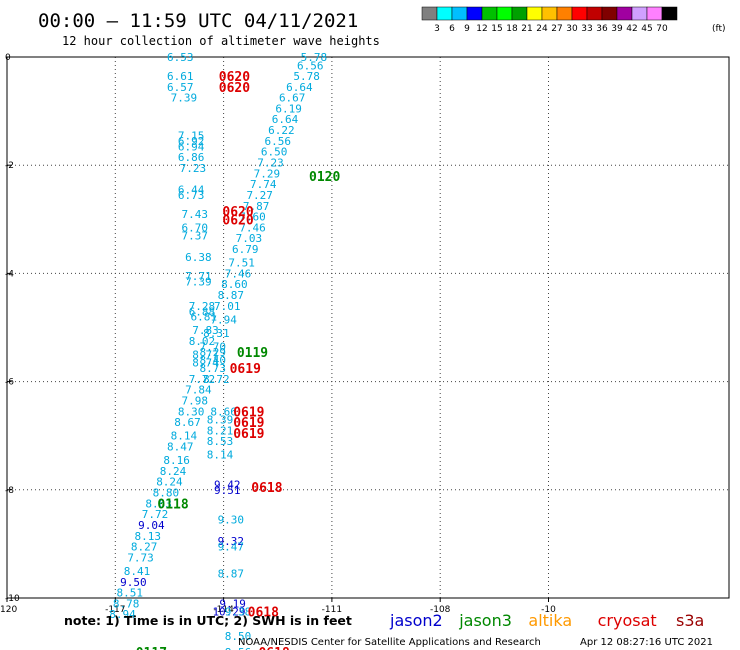 The image size is (740, 650). What do you see at coordinates (662, 29) in the screenshot?
I see `colorbar-tick-label: 70` at bounding box center [662, 29].